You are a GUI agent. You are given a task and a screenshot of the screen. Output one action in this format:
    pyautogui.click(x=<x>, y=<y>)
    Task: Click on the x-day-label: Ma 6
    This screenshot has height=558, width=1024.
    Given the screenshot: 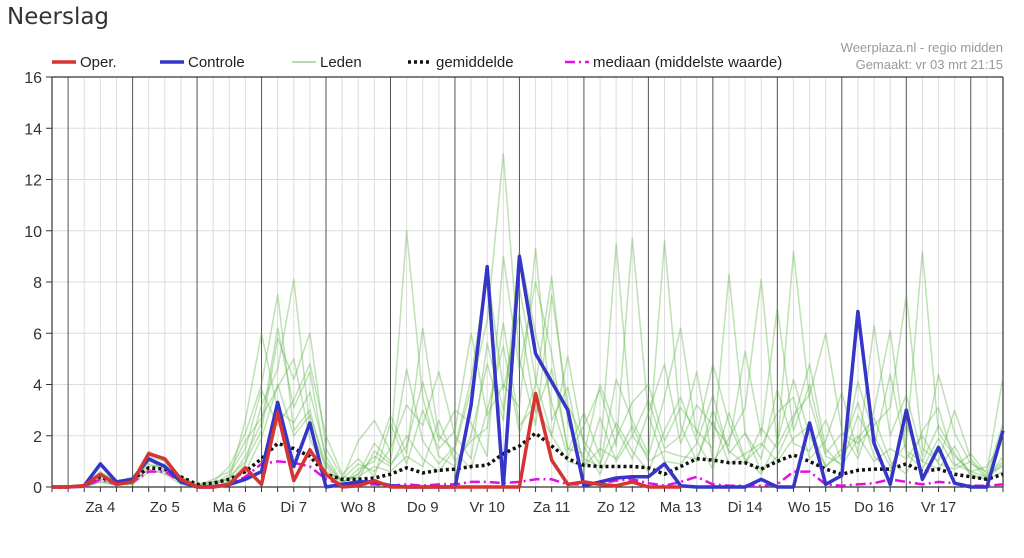 What is the action you would take?
    pyautogui.click(x=229, y=507)
    